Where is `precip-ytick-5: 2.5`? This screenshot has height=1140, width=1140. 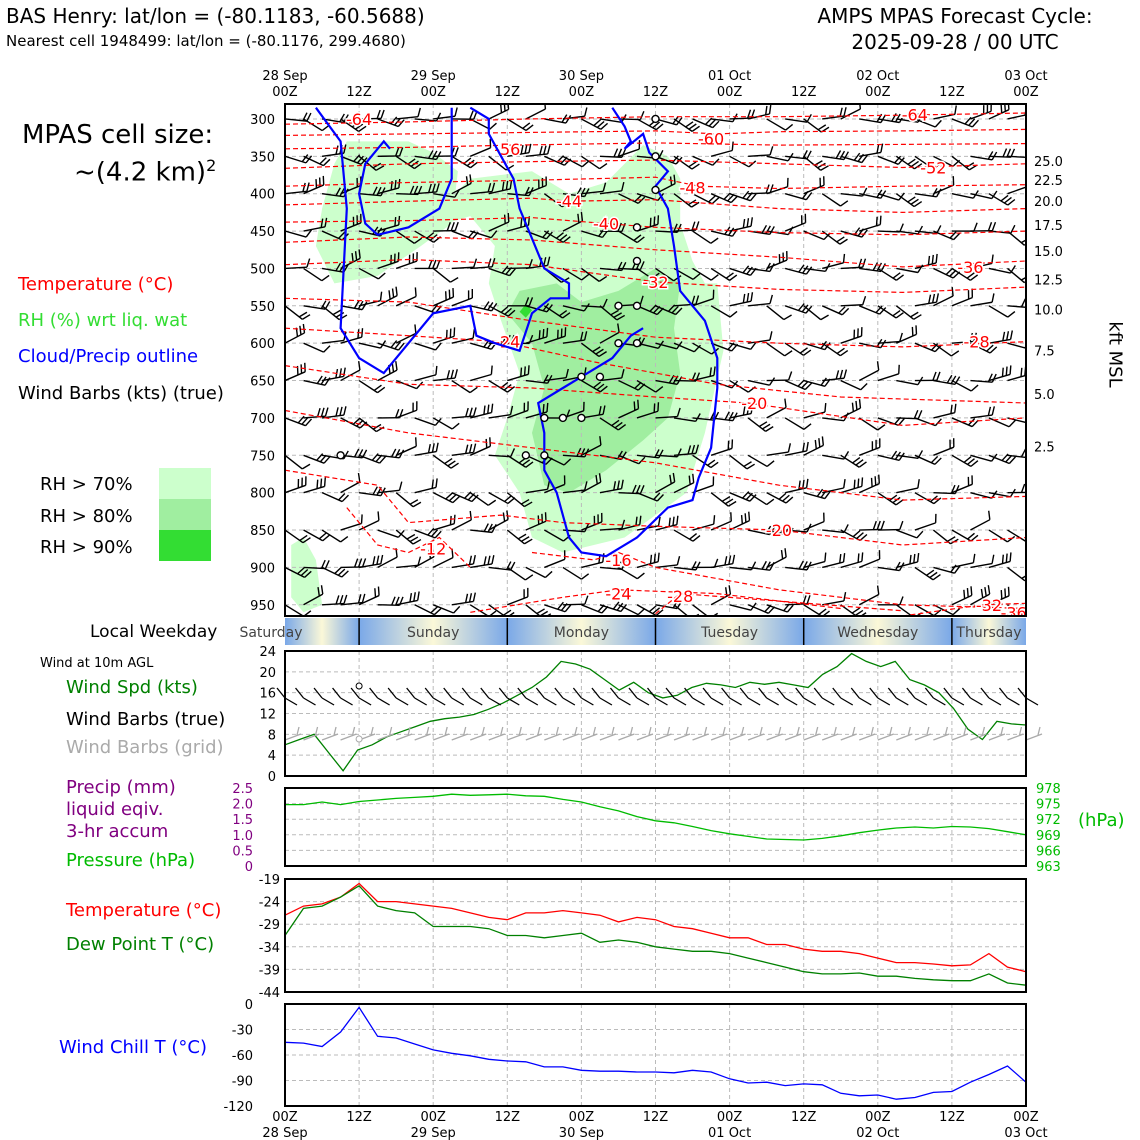 precip-ytick-5: 2.5 is located at coordinates (242, 789).